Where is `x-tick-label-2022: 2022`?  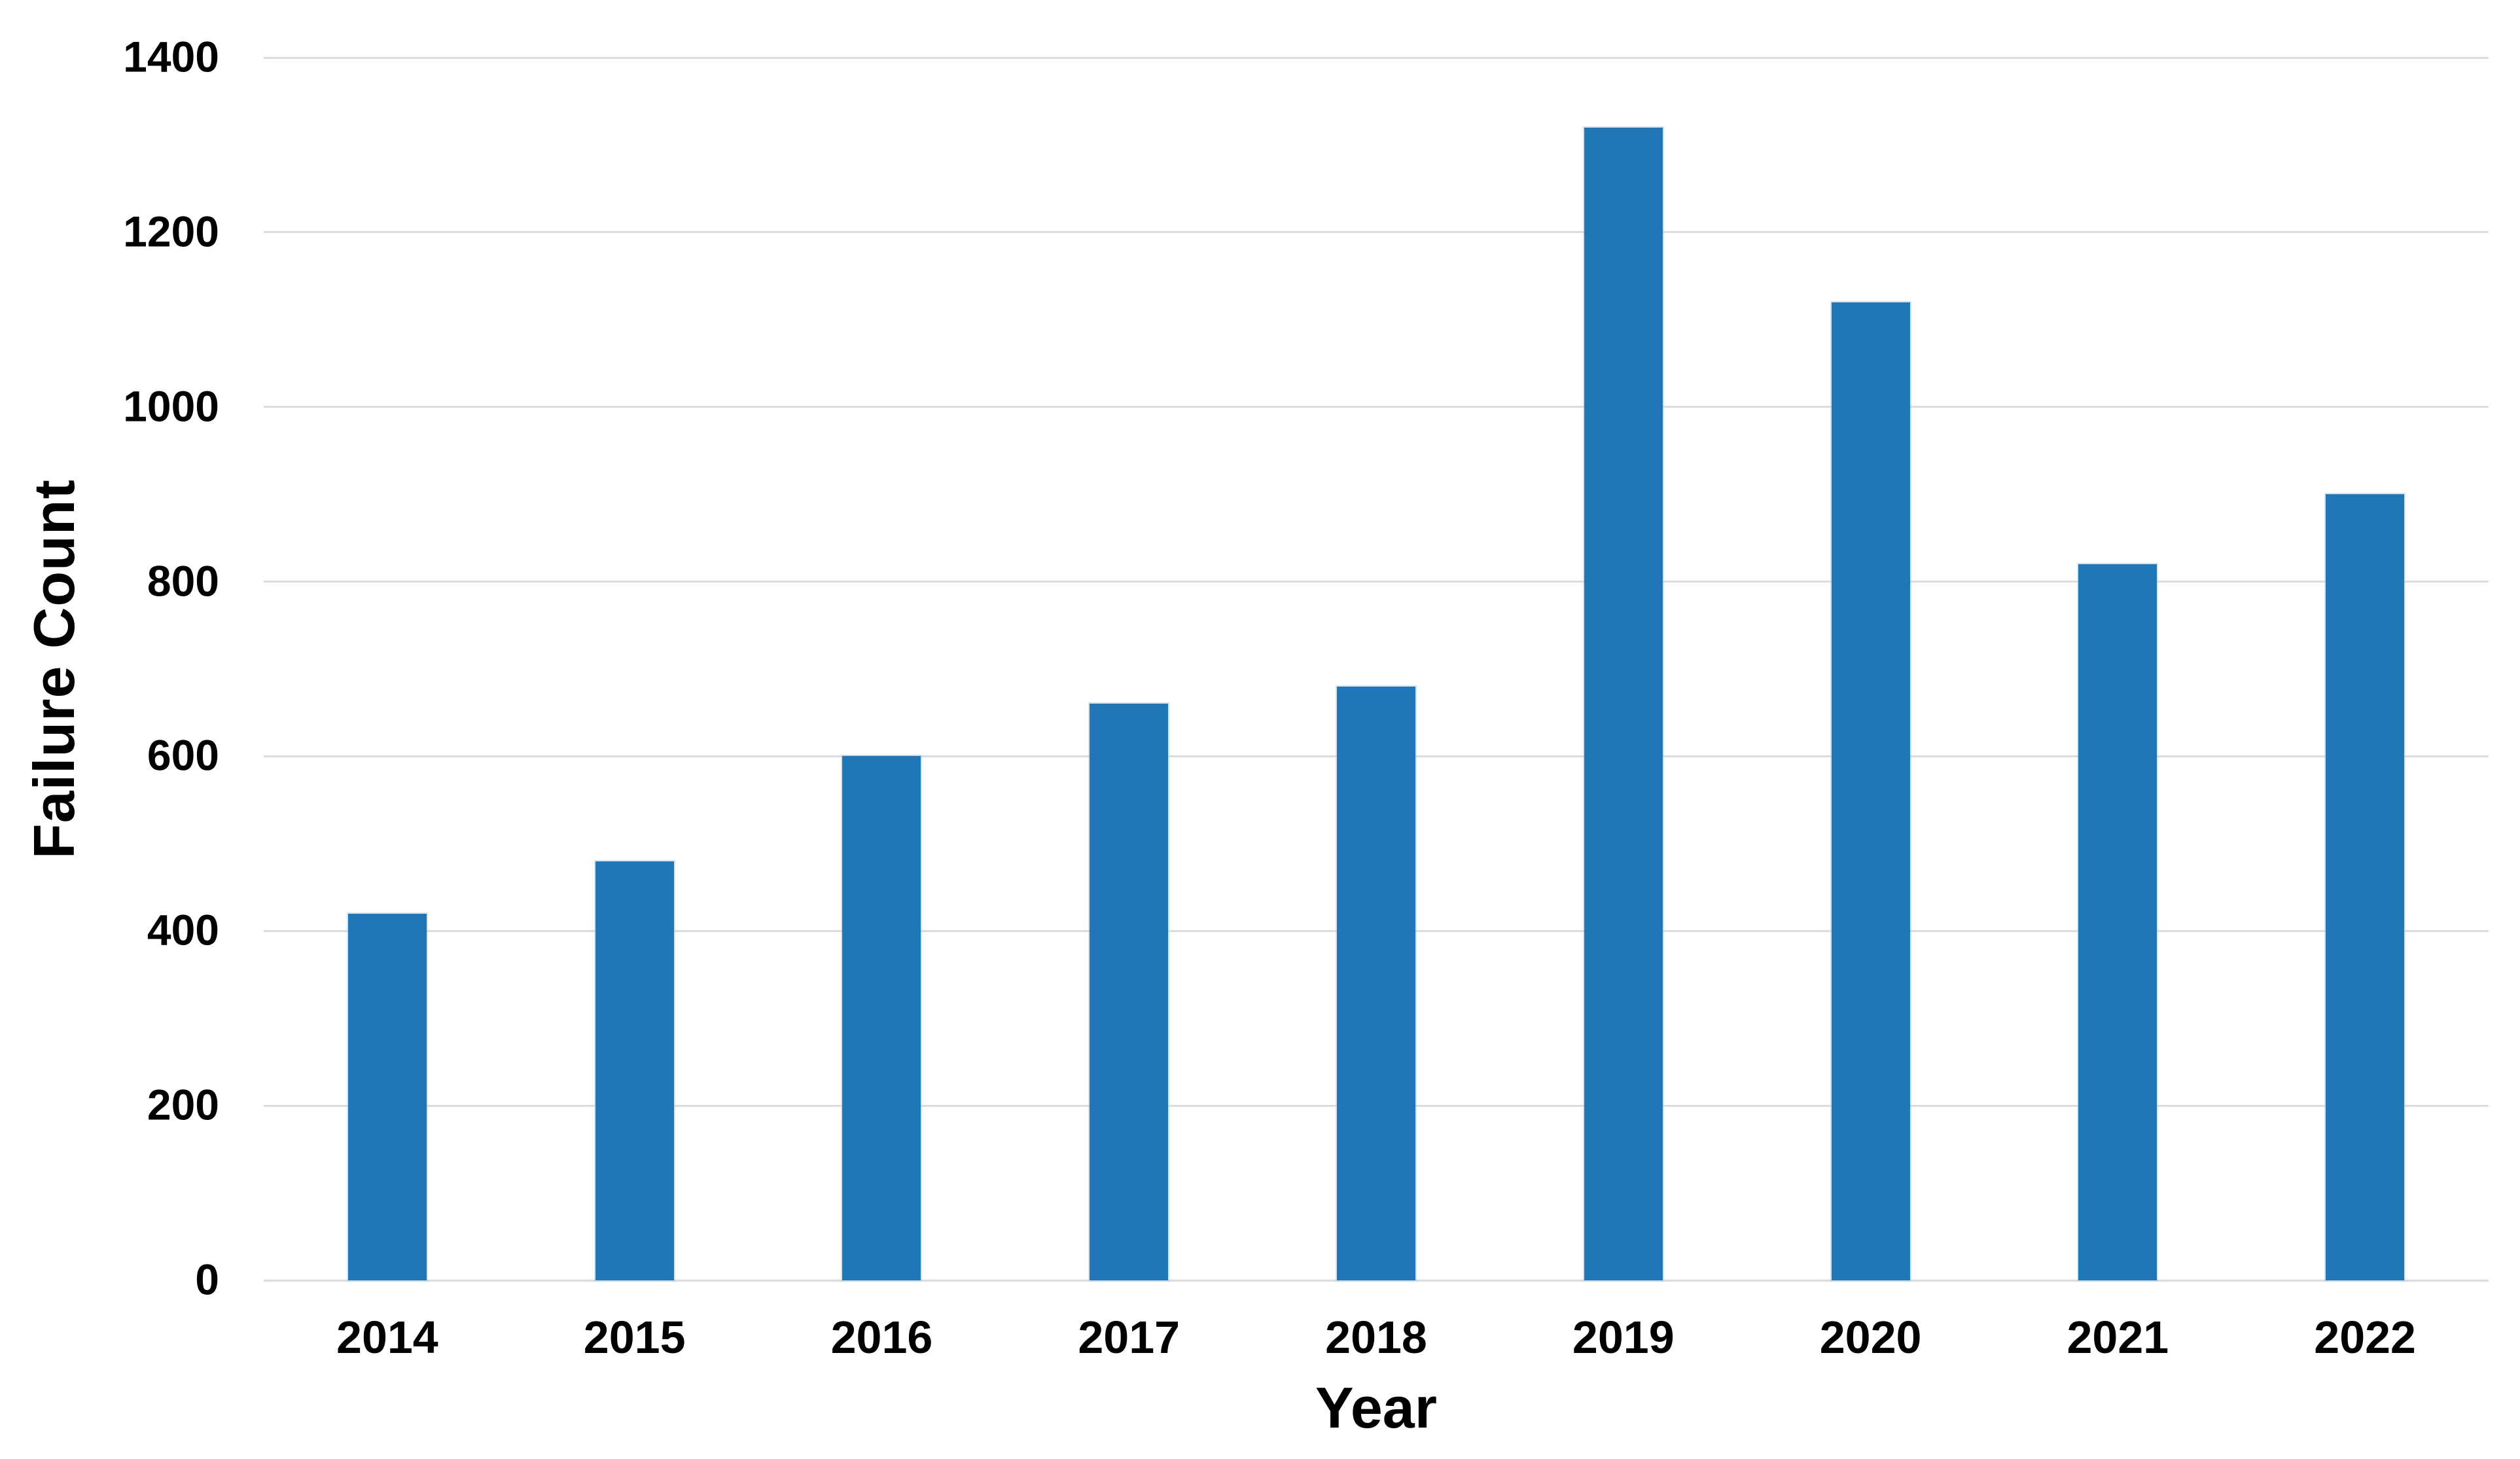 x-tick-label-2022: 2022 is located at coordinates (2365, 1337).